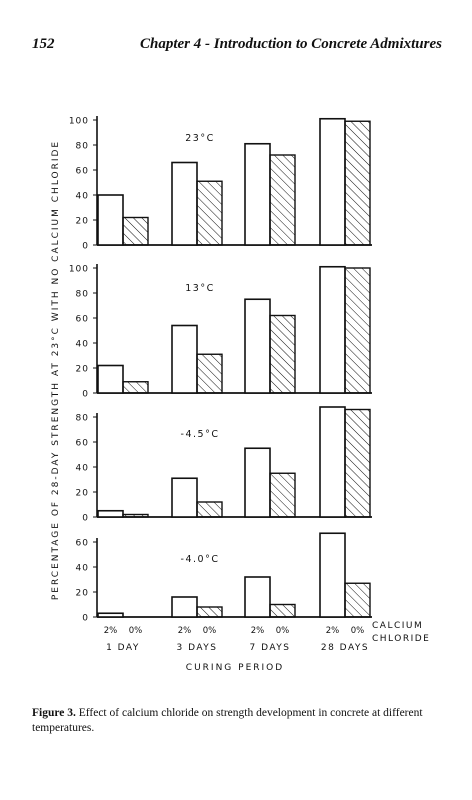  Describe the element at coordinates (82, 222) in the screenshot. I see `y-tick-label-0-1: 20` at that location.